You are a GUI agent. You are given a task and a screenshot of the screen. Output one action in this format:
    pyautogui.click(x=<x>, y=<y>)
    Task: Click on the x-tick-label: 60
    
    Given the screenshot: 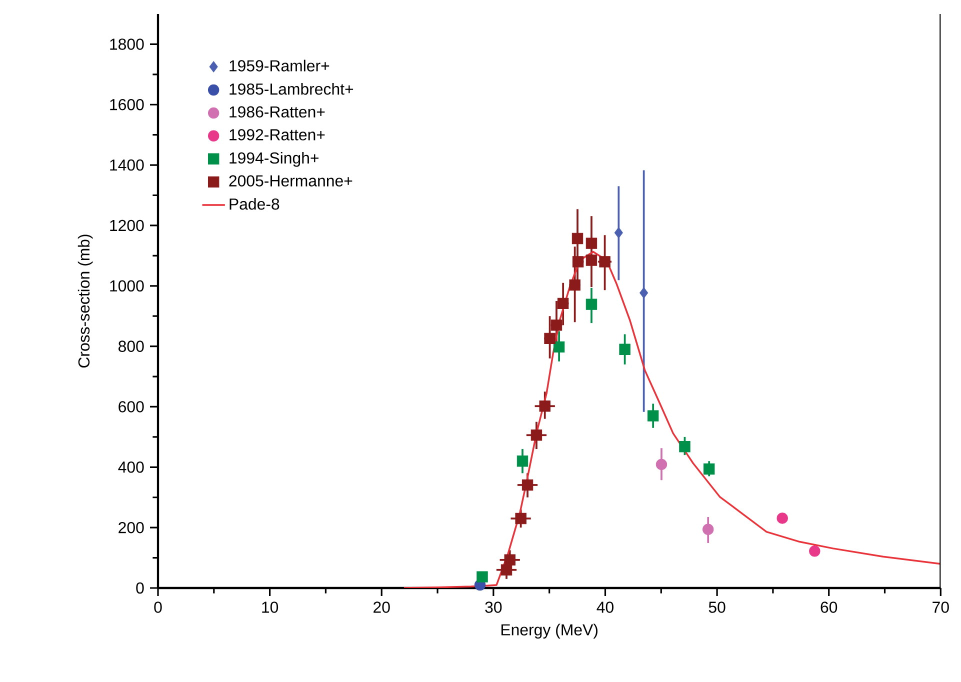 What is the action you would take?
    pyautogui.click(x=829, y=607)
    